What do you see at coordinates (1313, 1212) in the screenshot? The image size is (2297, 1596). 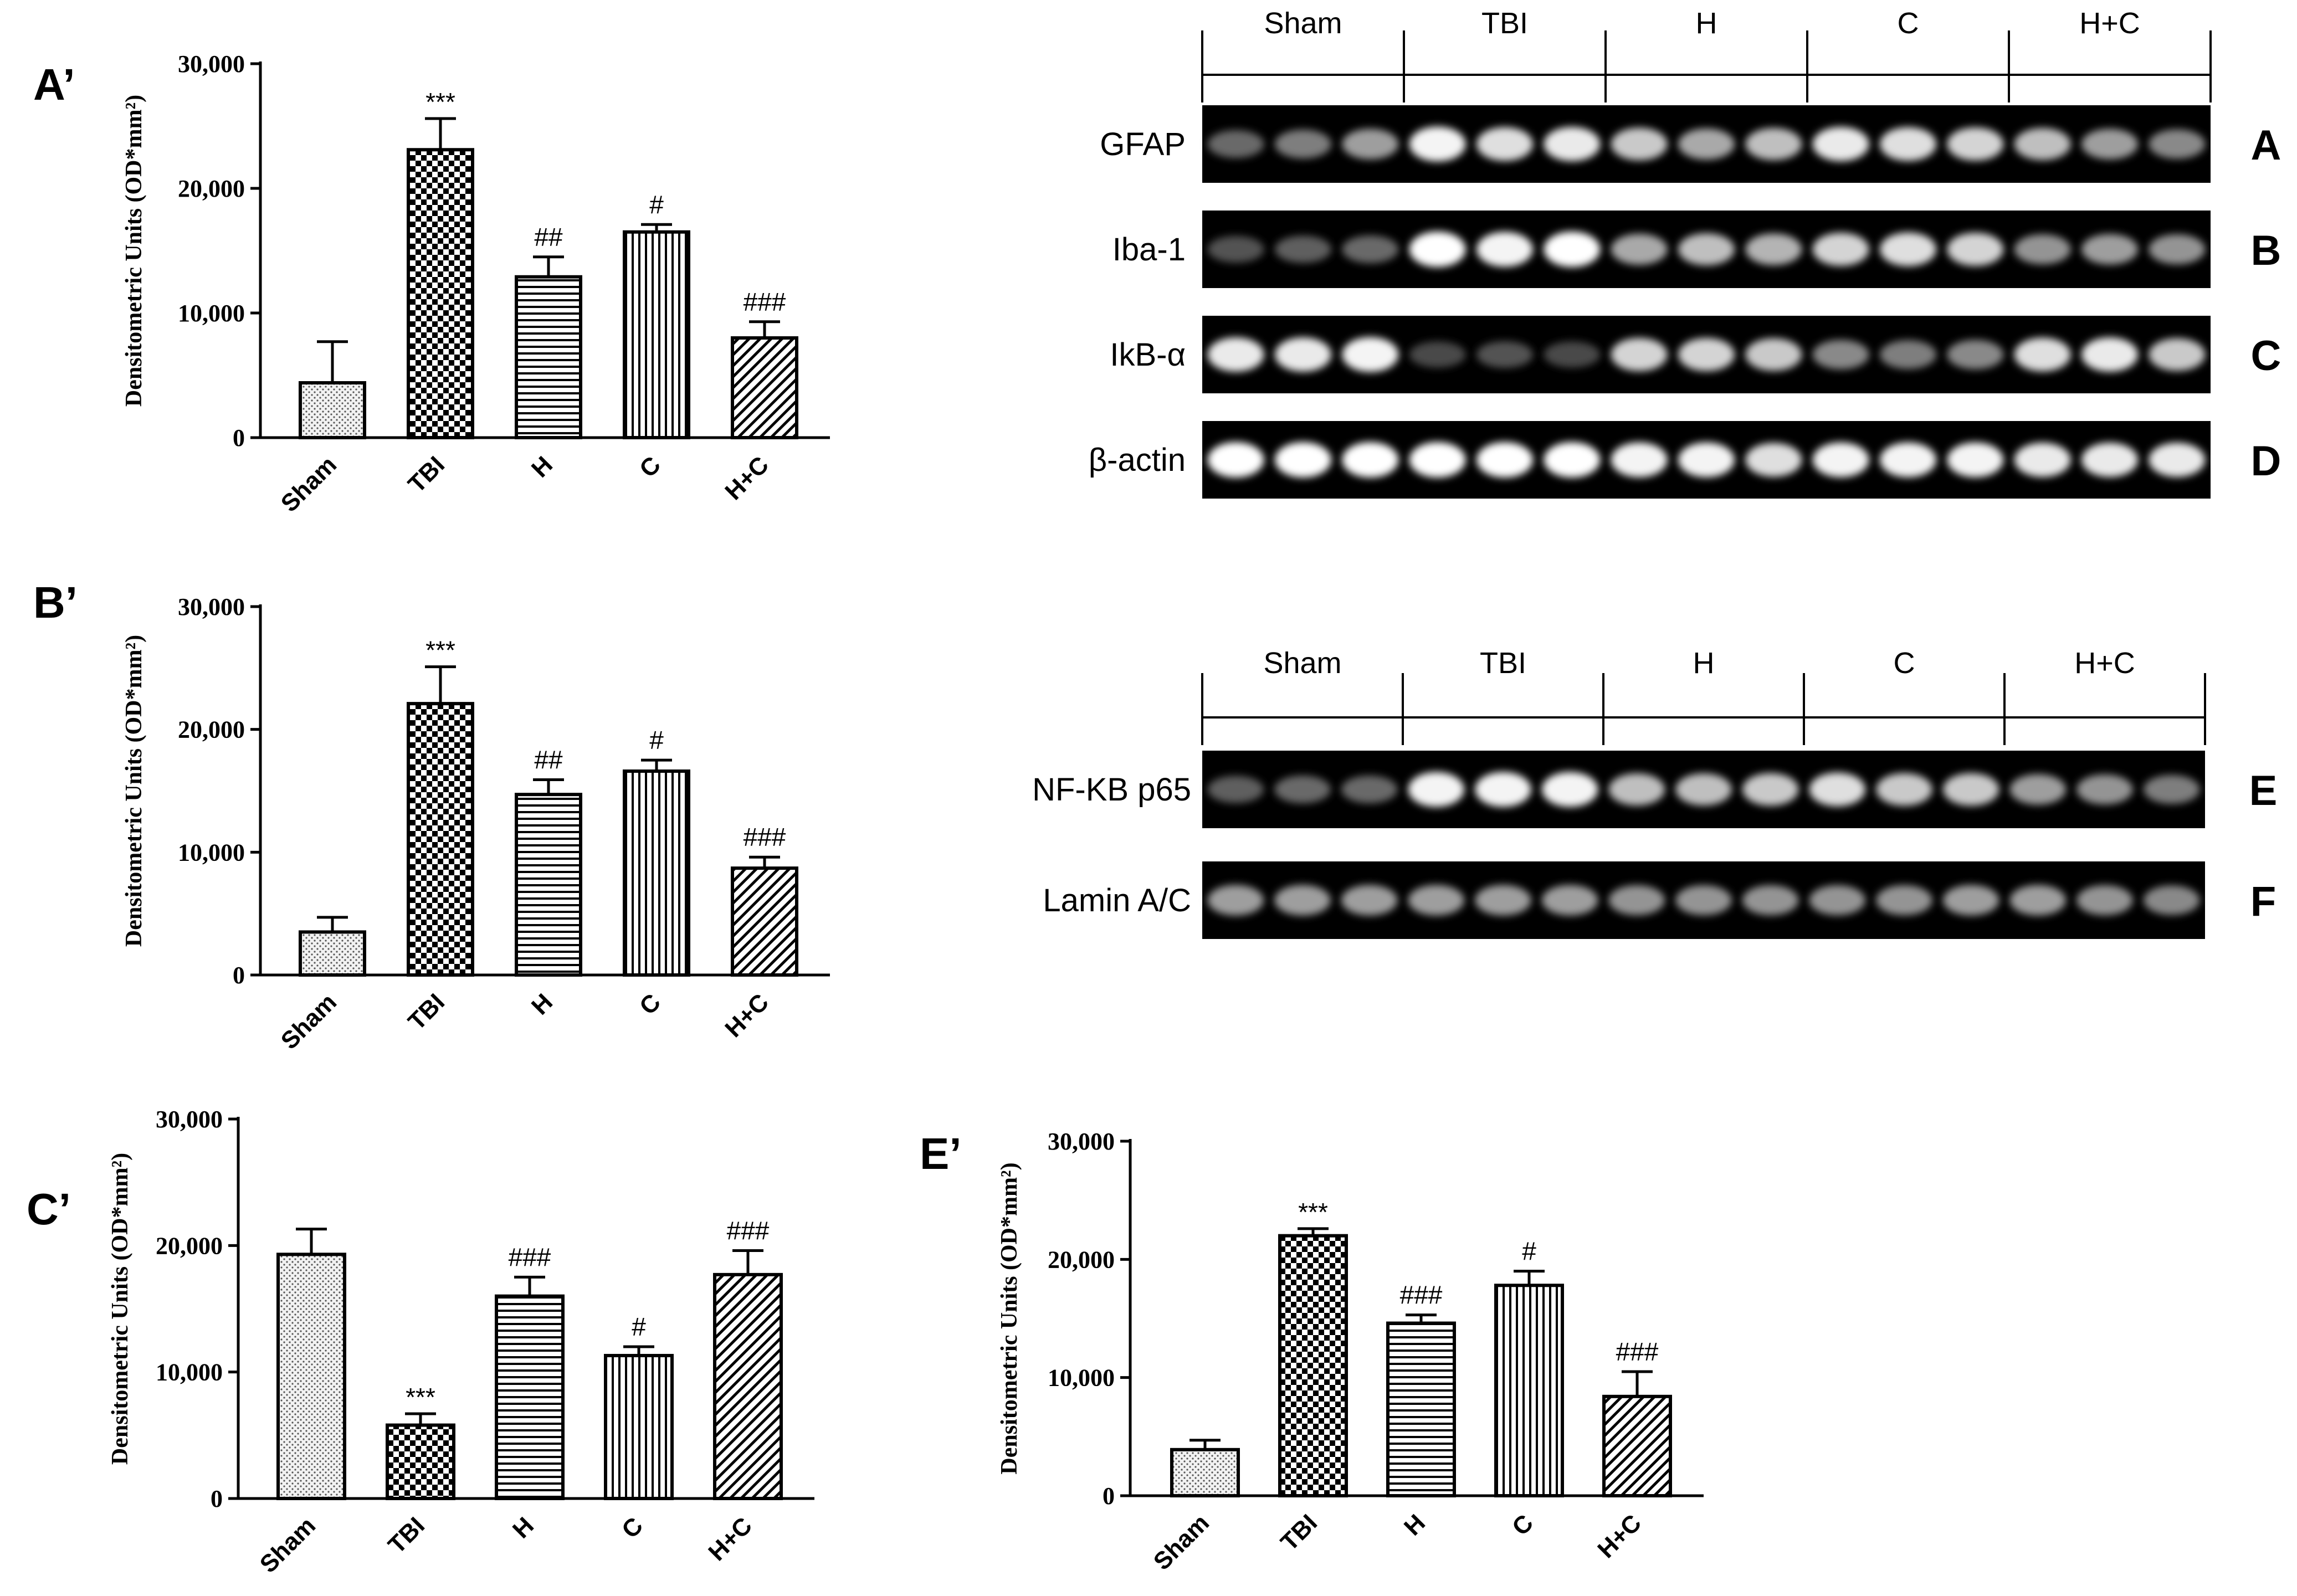 I see `significance-label: ***` at bounding box center [1313, 1212].